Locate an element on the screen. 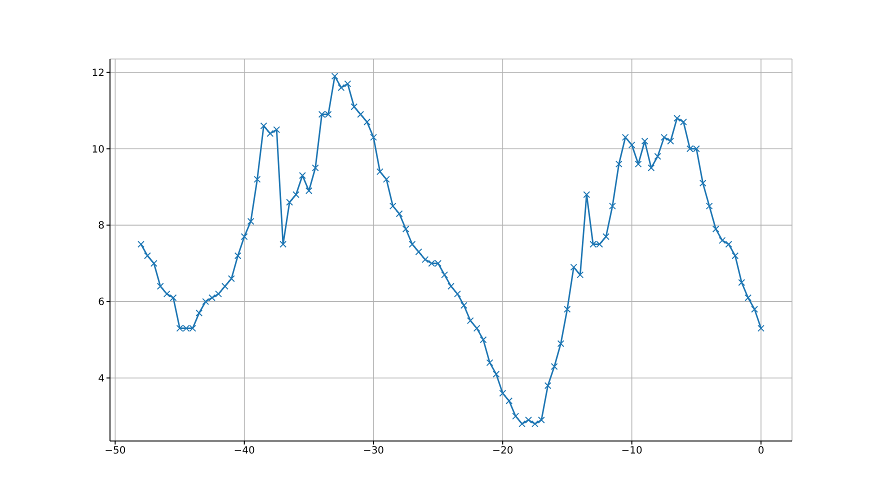  x-tick-label: 0 is located at coordinates (761, 451).